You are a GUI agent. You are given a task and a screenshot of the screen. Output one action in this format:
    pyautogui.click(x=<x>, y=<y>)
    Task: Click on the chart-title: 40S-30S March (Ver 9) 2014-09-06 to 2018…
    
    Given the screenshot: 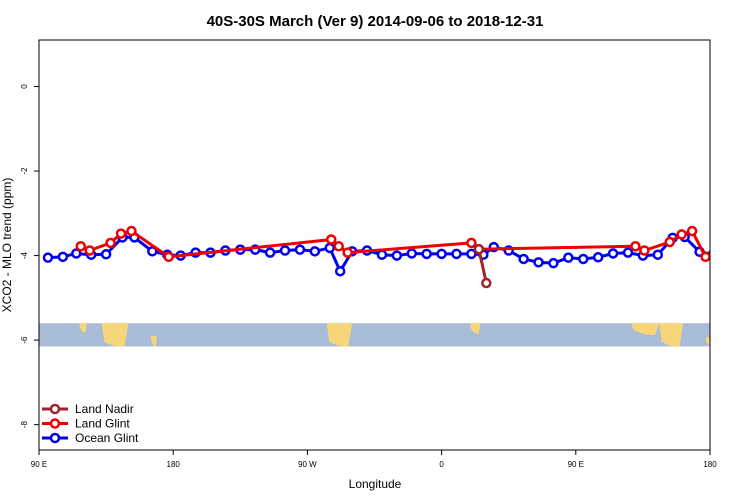 What is the action you would take?
    pyautogui.click(x=375, y=21)
    